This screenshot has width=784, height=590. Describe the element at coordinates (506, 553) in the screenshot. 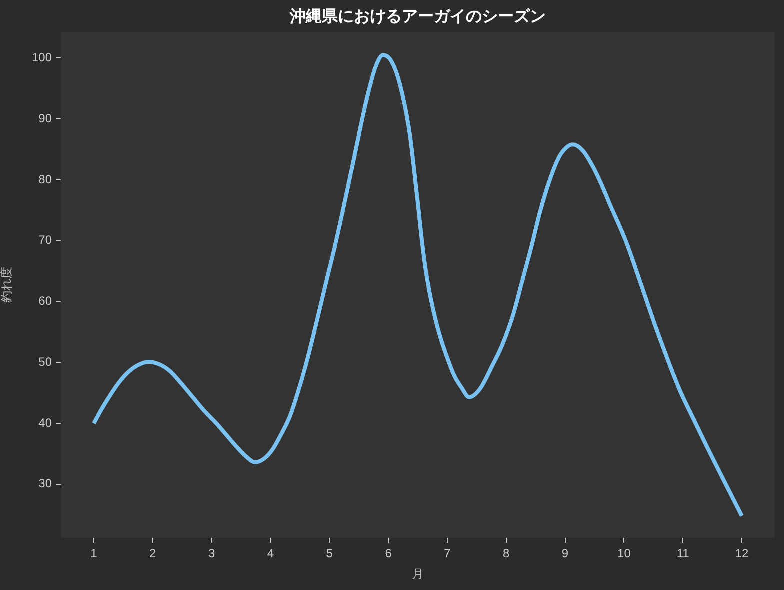

I see `x-tick-label: 8` at that location.